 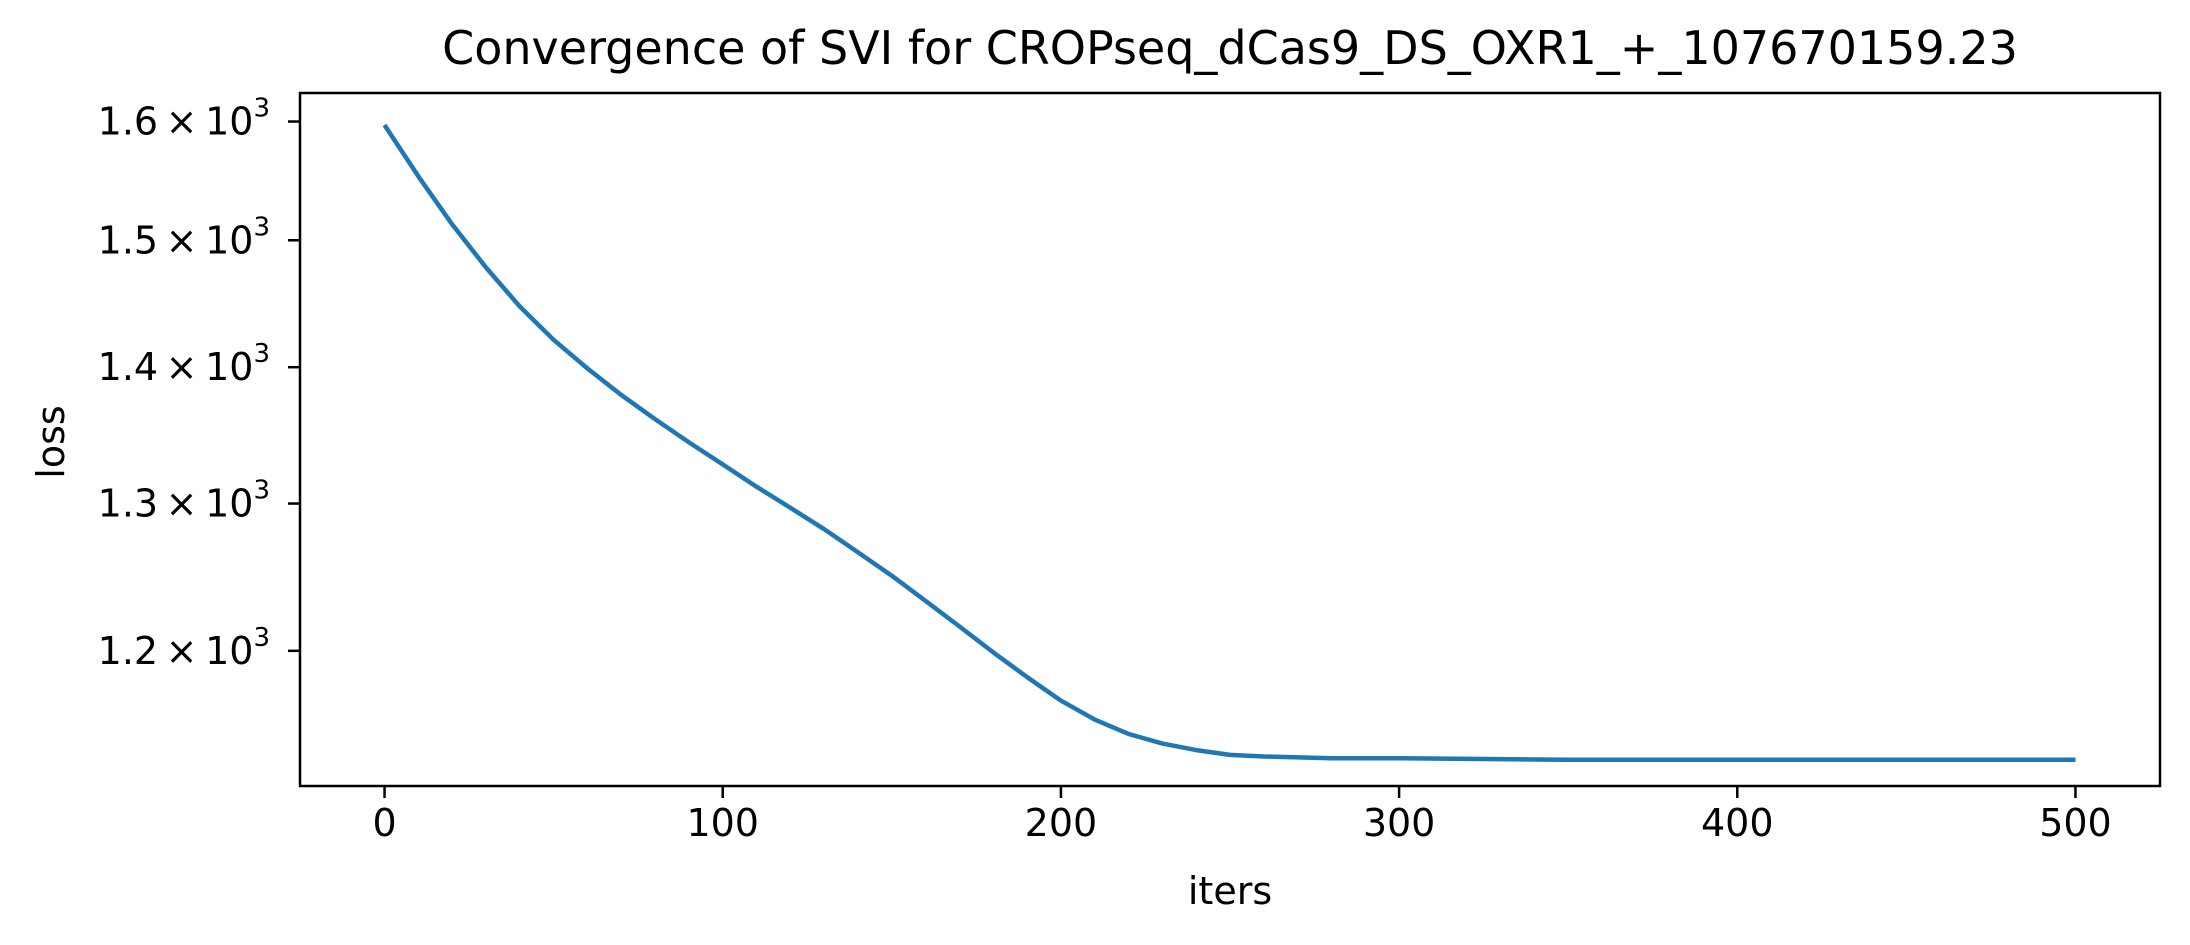 I want to click on x-tick-label: 300, so click(x=1399, y=823).